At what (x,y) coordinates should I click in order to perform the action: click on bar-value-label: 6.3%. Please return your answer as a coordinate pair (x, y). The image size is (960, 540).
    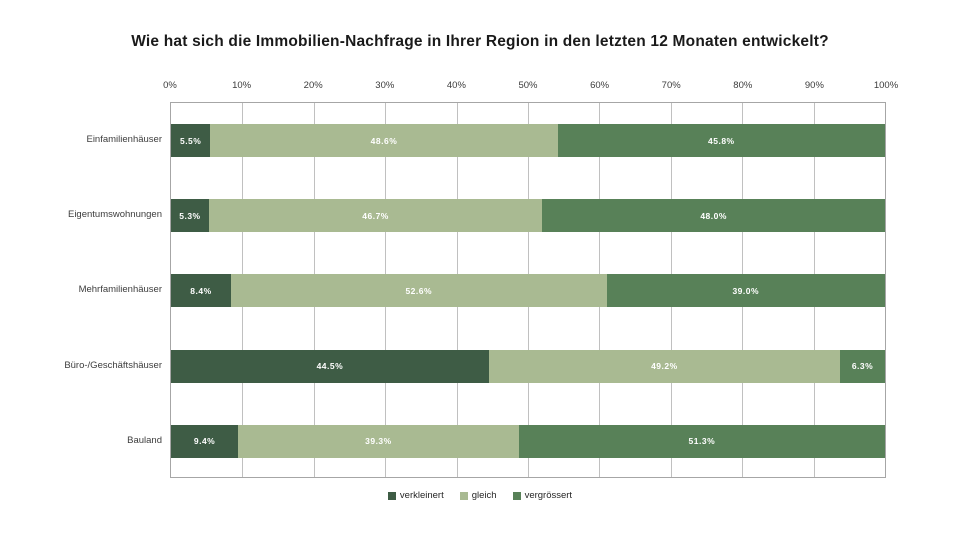
    Looking at the image, I should click on (862, 366).